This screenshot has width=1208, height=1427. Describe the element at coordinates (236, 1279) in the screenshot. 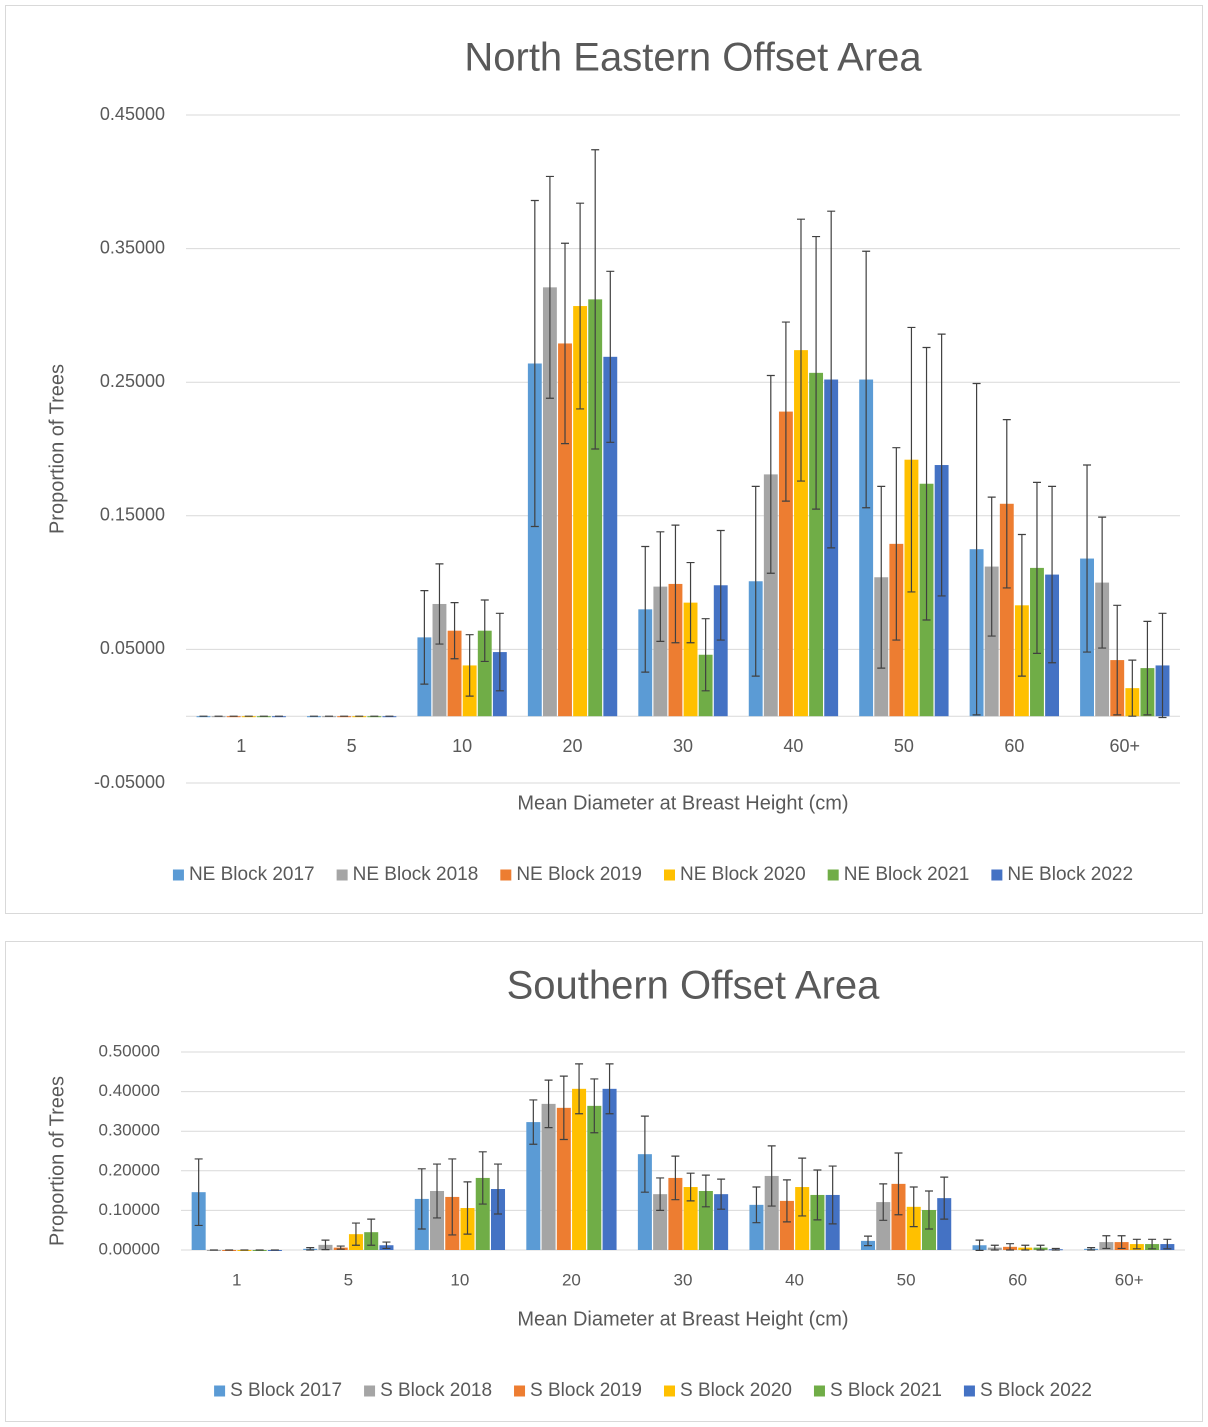

I see `x-tick-label: 1` at that location.